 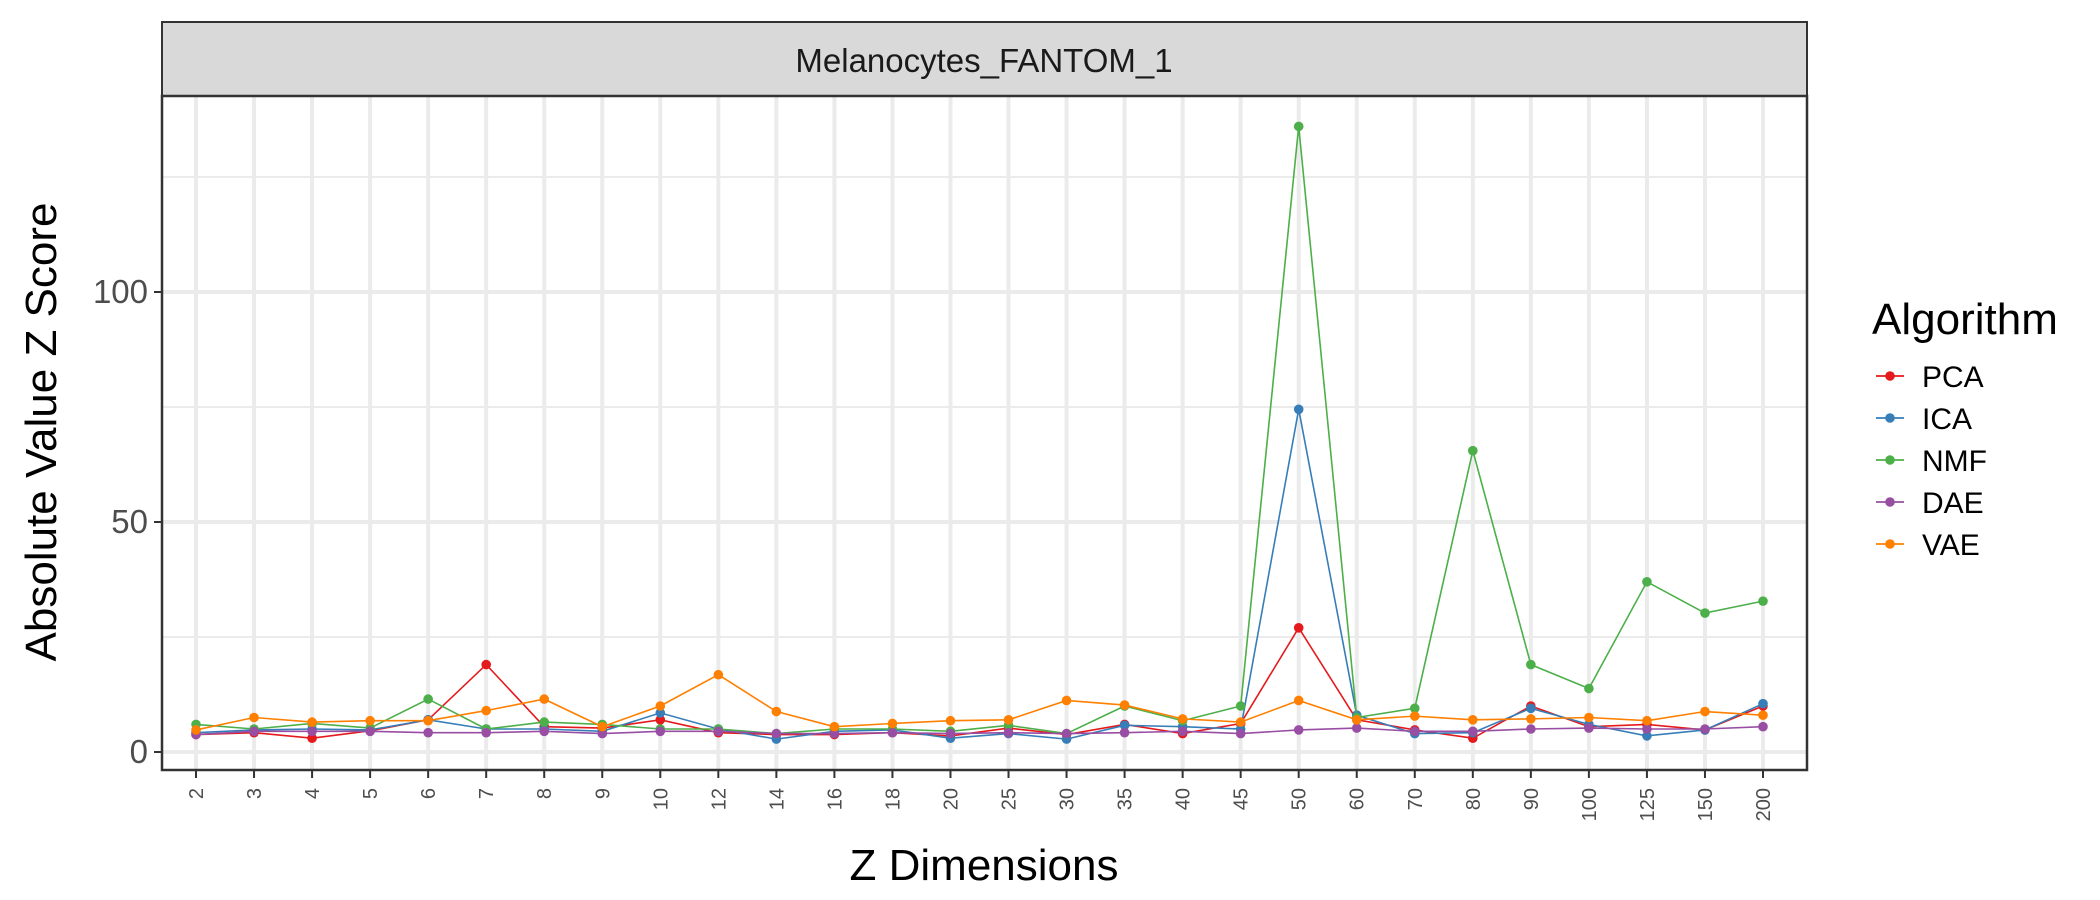 What do you see at coordinates (979, 702) in the screenshot?
I see `series-line-vae` at bounding box center [979, 702].